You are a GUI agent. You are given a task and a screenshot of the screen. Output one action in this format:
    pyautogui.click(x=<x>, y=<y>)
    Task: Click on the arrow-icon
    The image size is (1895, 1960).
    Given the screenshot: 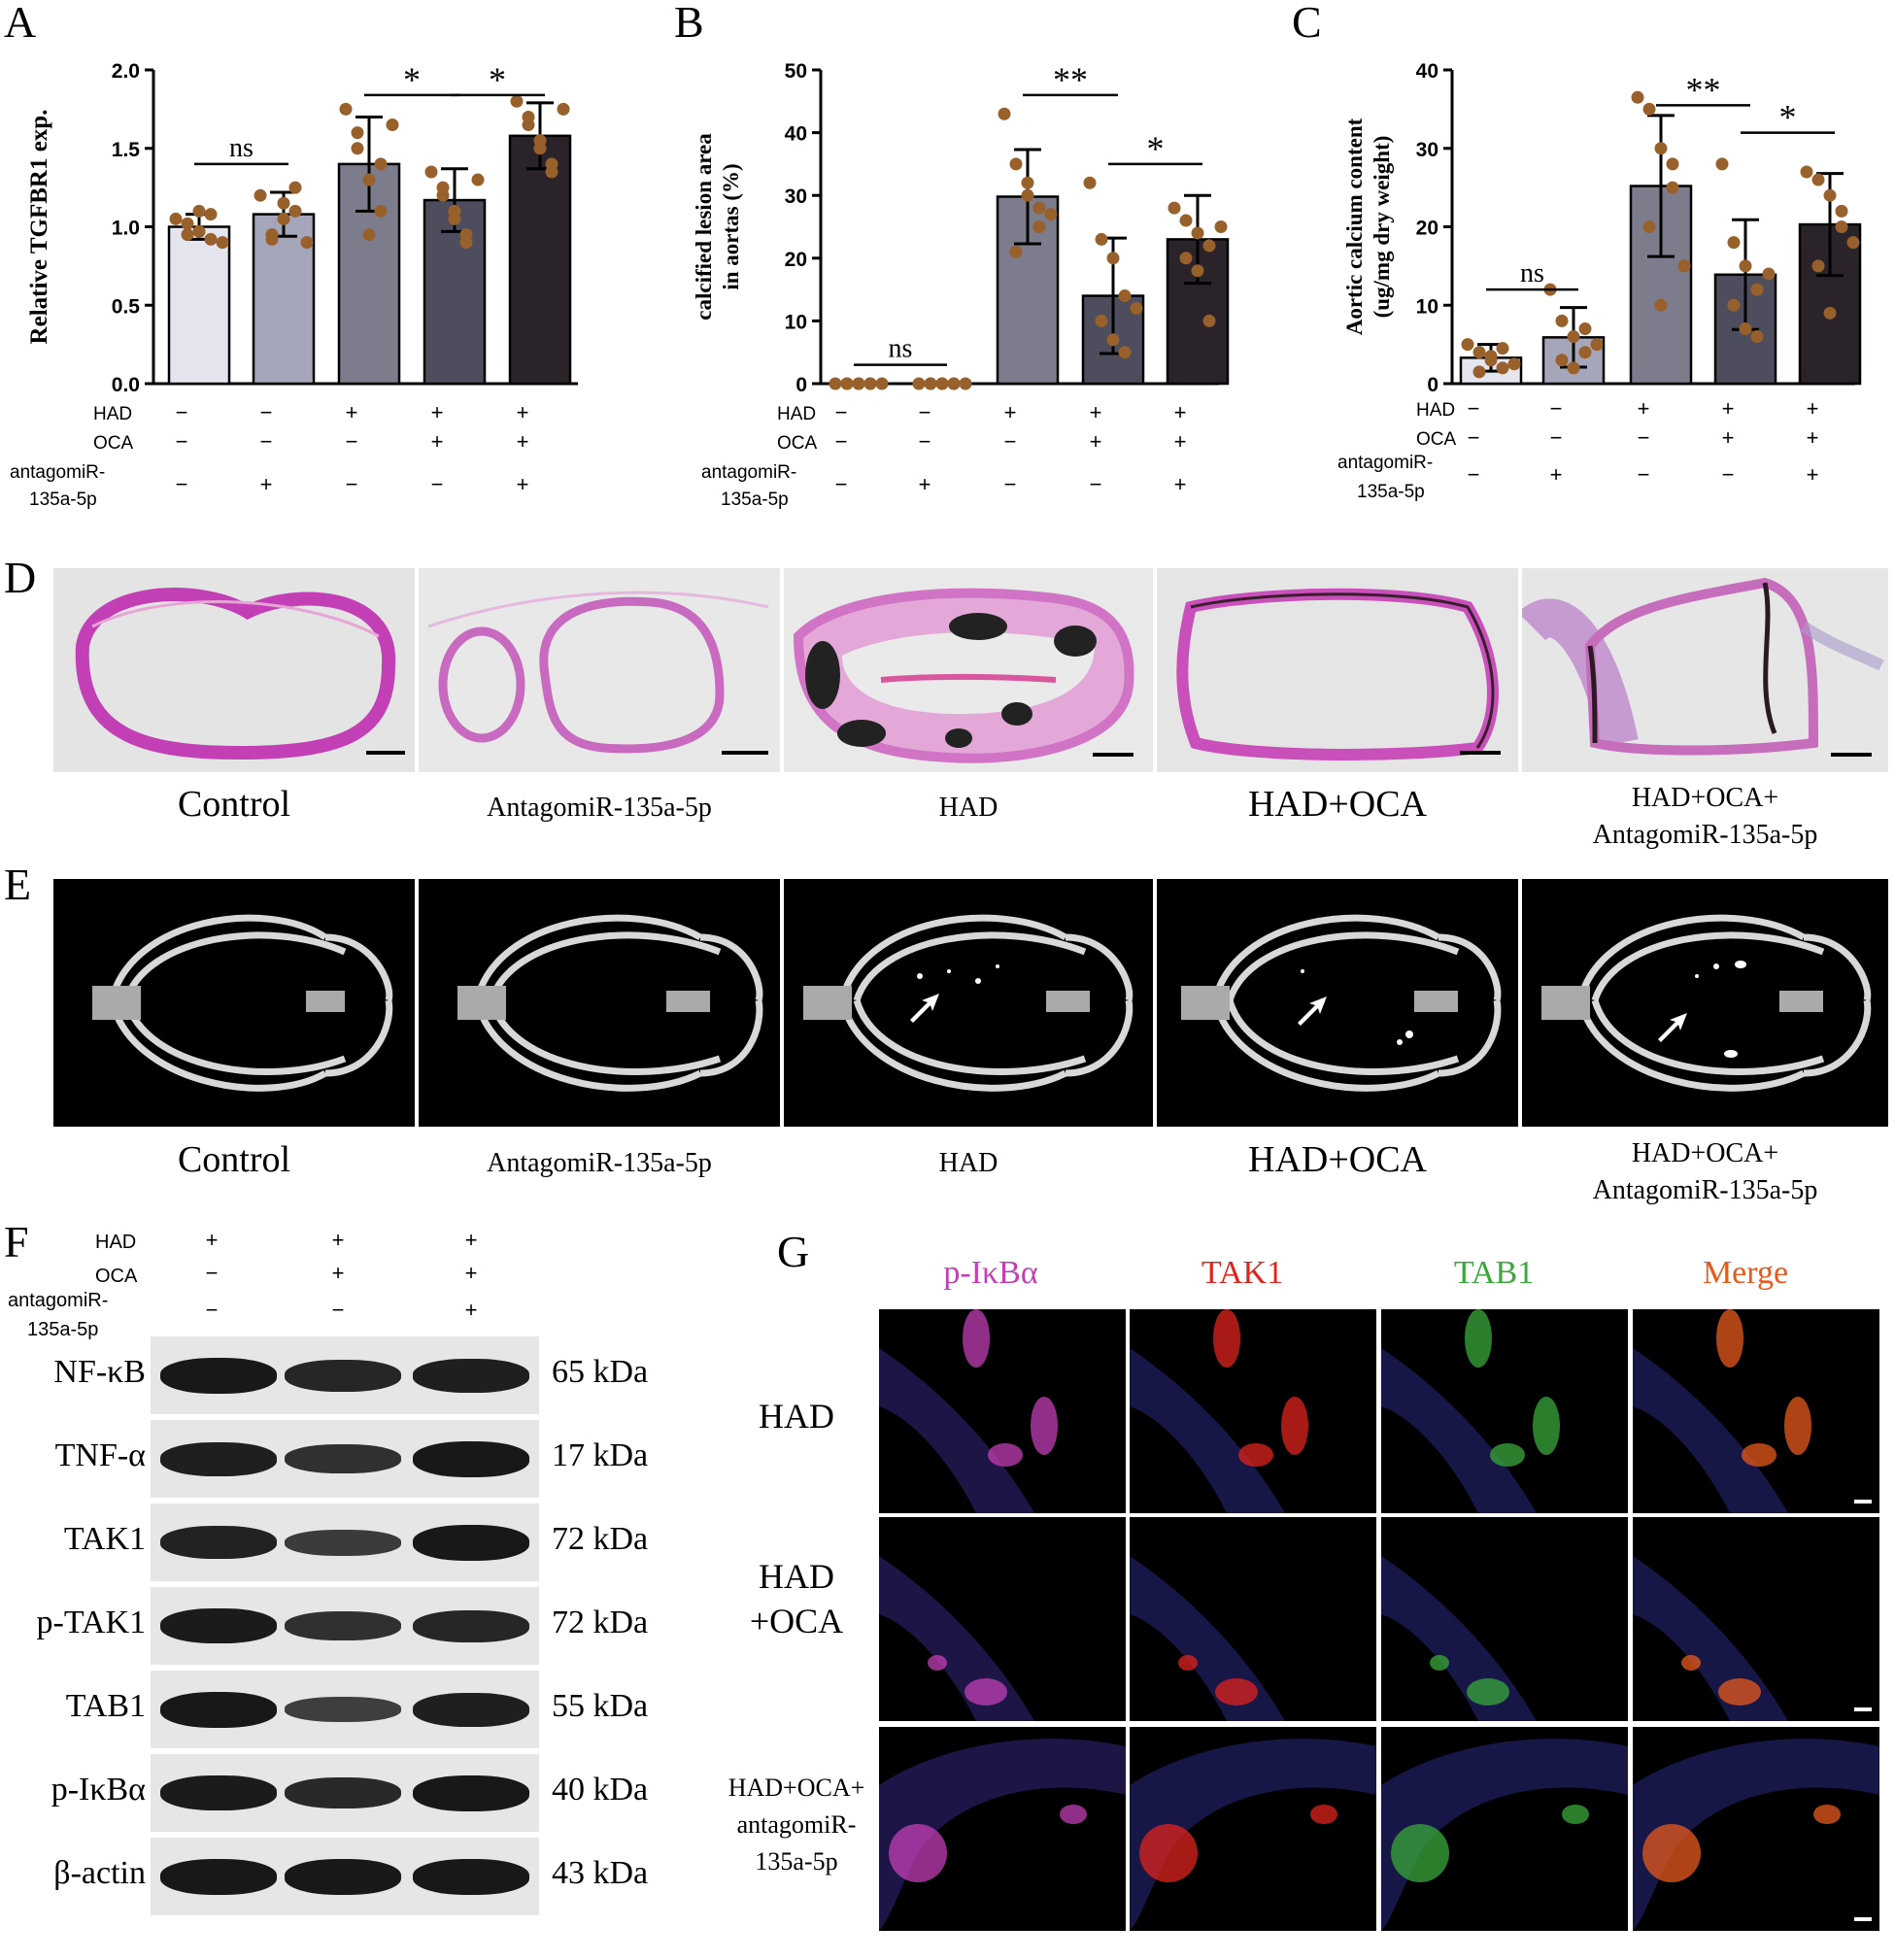 What is the action you would take?
    pyautogui.click(x=925, y=1008)
    